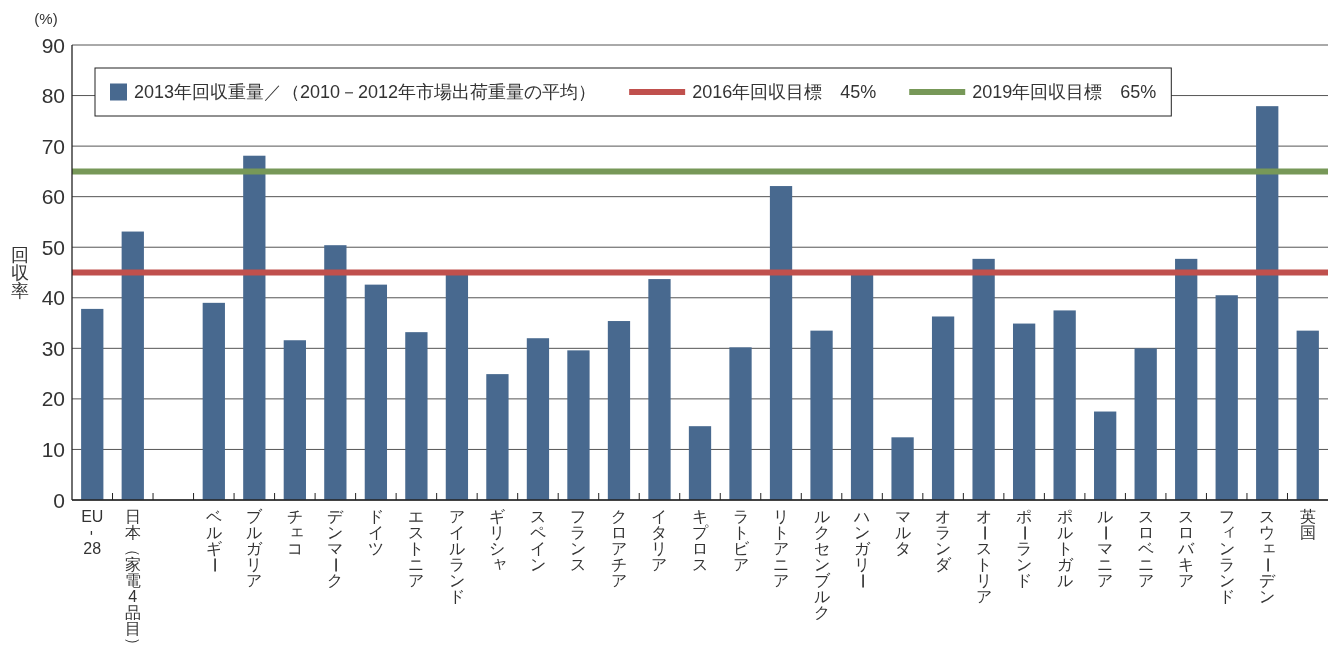  Describe the element at coordinates (1025, 548) in the screenshot. I see `x-tick-label: ポーランド` at that location.